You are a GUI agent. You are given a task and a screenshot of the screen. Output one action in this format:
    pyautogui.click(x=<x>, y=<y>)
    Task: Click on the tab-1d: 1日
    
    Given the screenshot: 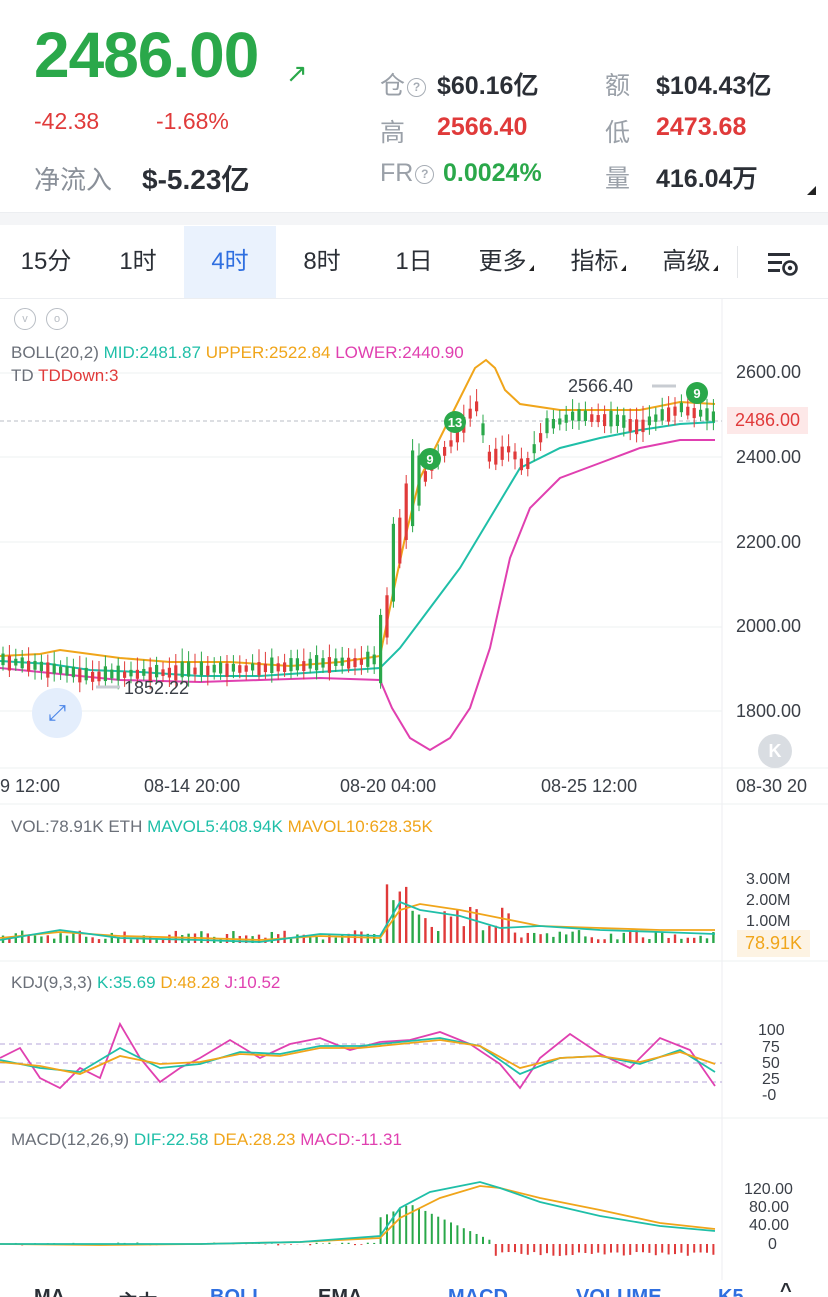 What is the action you would take?
    pyautogui.click(x=414, y=261)
    